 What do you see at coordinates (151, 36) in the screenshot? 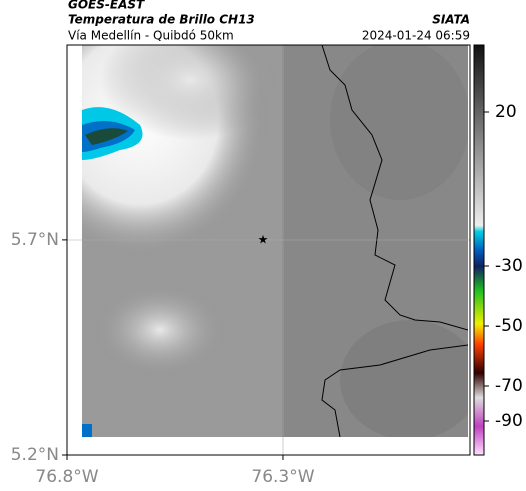
I see `region: Vía Medellín - Quibdó 50km` at bounding box center [151, 36].